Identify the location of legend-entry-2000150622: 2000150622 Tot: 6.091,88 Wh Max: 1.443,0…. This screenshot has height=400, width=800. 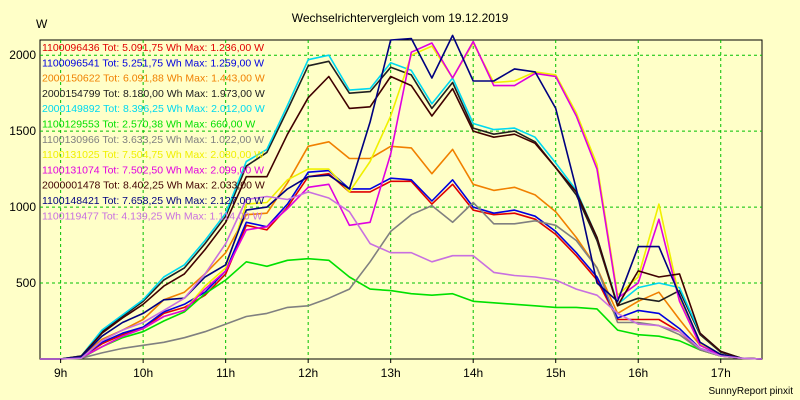
(153, 79).